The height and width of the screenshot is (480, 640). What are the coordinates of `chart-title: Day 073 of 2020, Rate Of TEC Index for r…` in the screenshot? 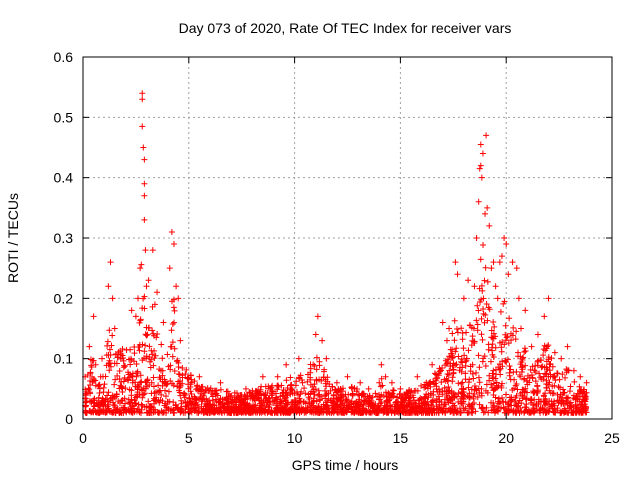 It's located at (345, 28).